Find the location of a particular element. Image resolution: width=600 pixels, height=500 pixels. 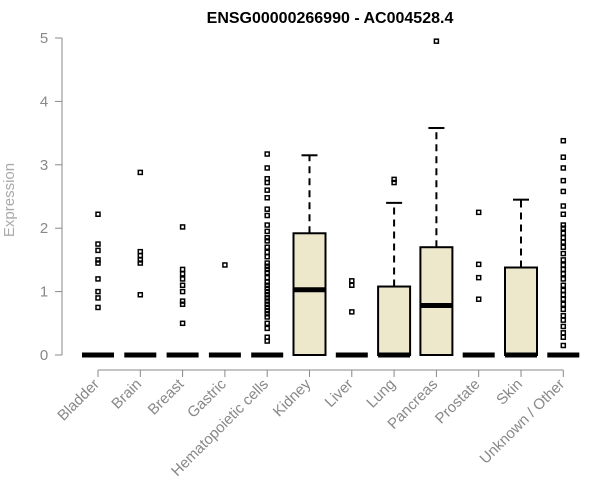

y-tick-label: 4 is located at coordinates (44, 101).